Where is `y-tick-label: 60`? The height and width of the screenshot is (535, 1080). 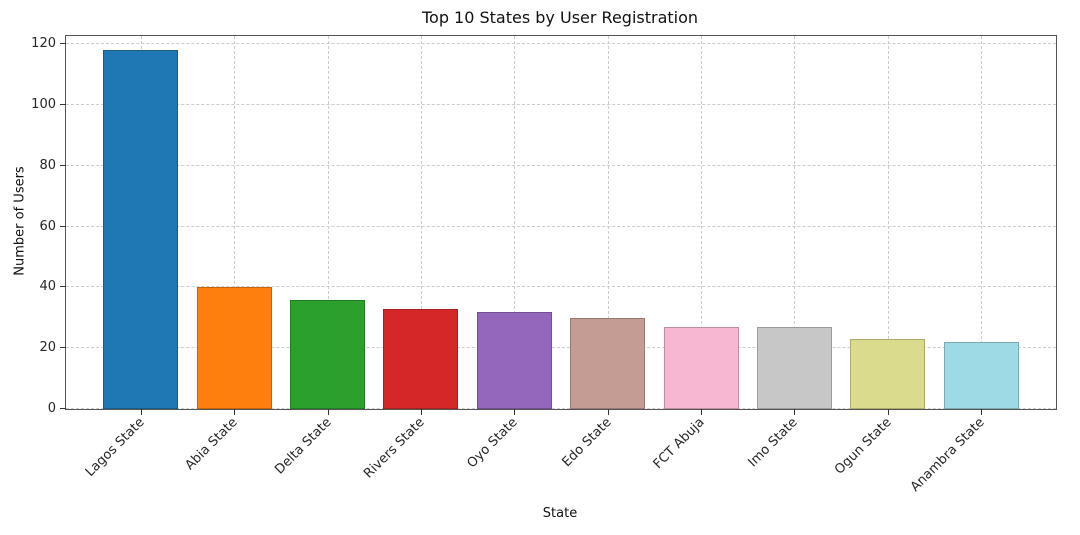 y-tick-label: 60 is located at coordinates (47, 226).